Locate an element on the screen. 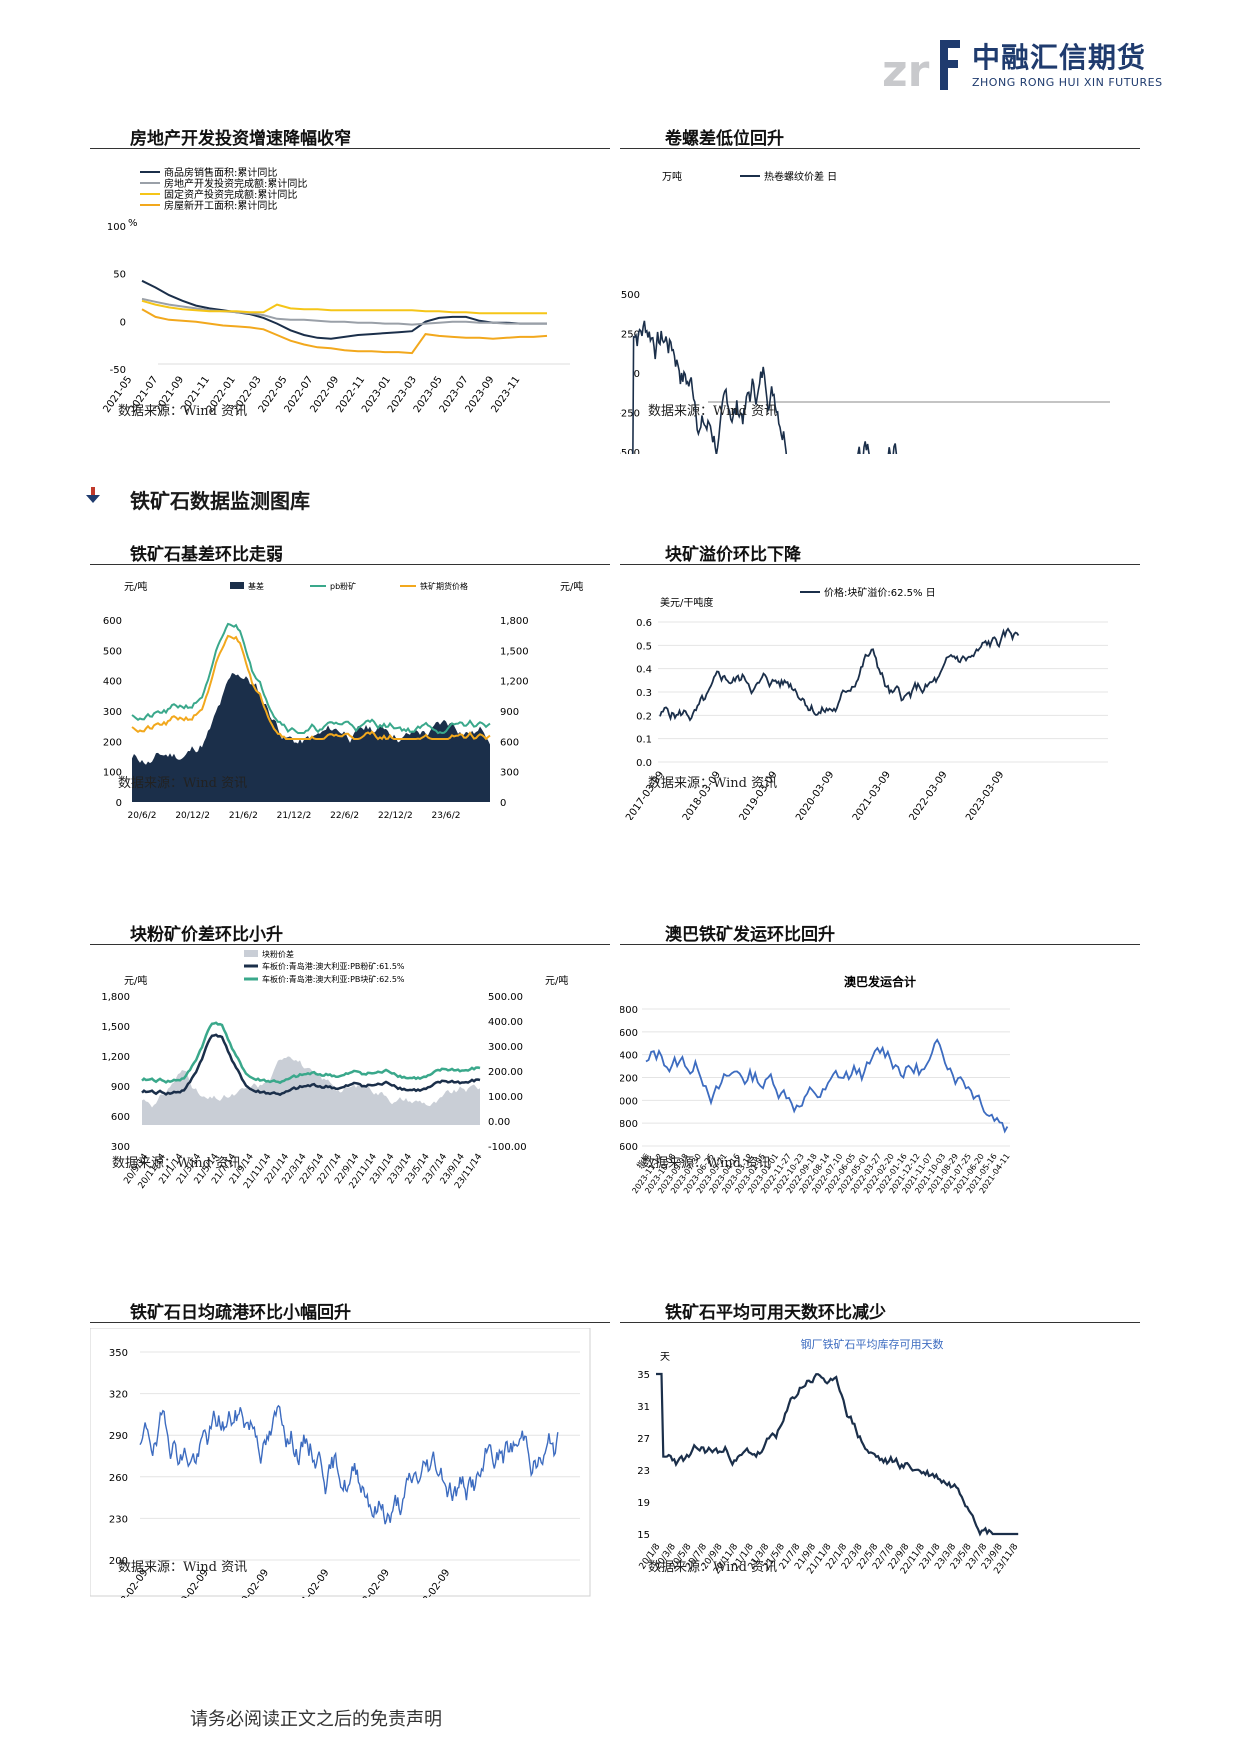  legend-label: 车板价:青岛港:澳大利亚:PB粉矿:61.5% is located at coordinates (333, 966).